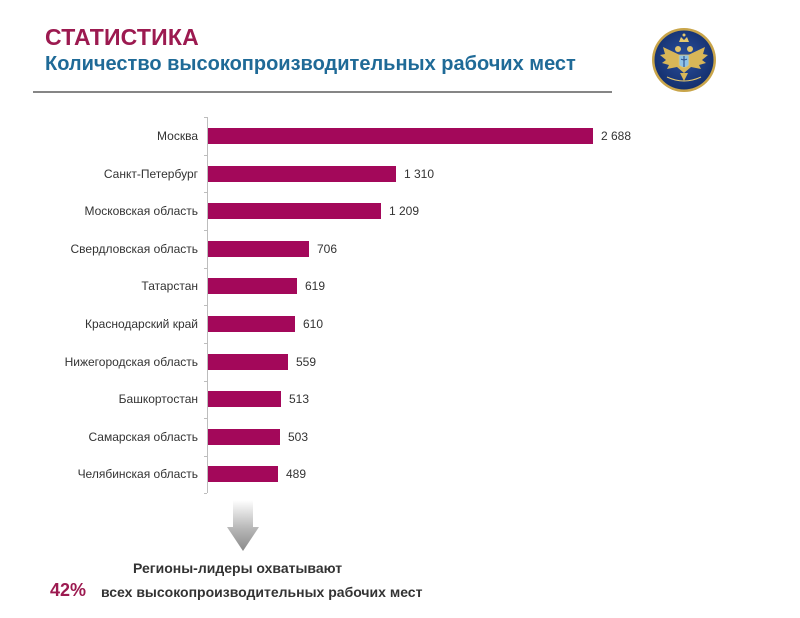  What do you see at coordinates (243, 525) in the screenshot?
I see `down-arrow-icon` at bounding box center [243, 525].